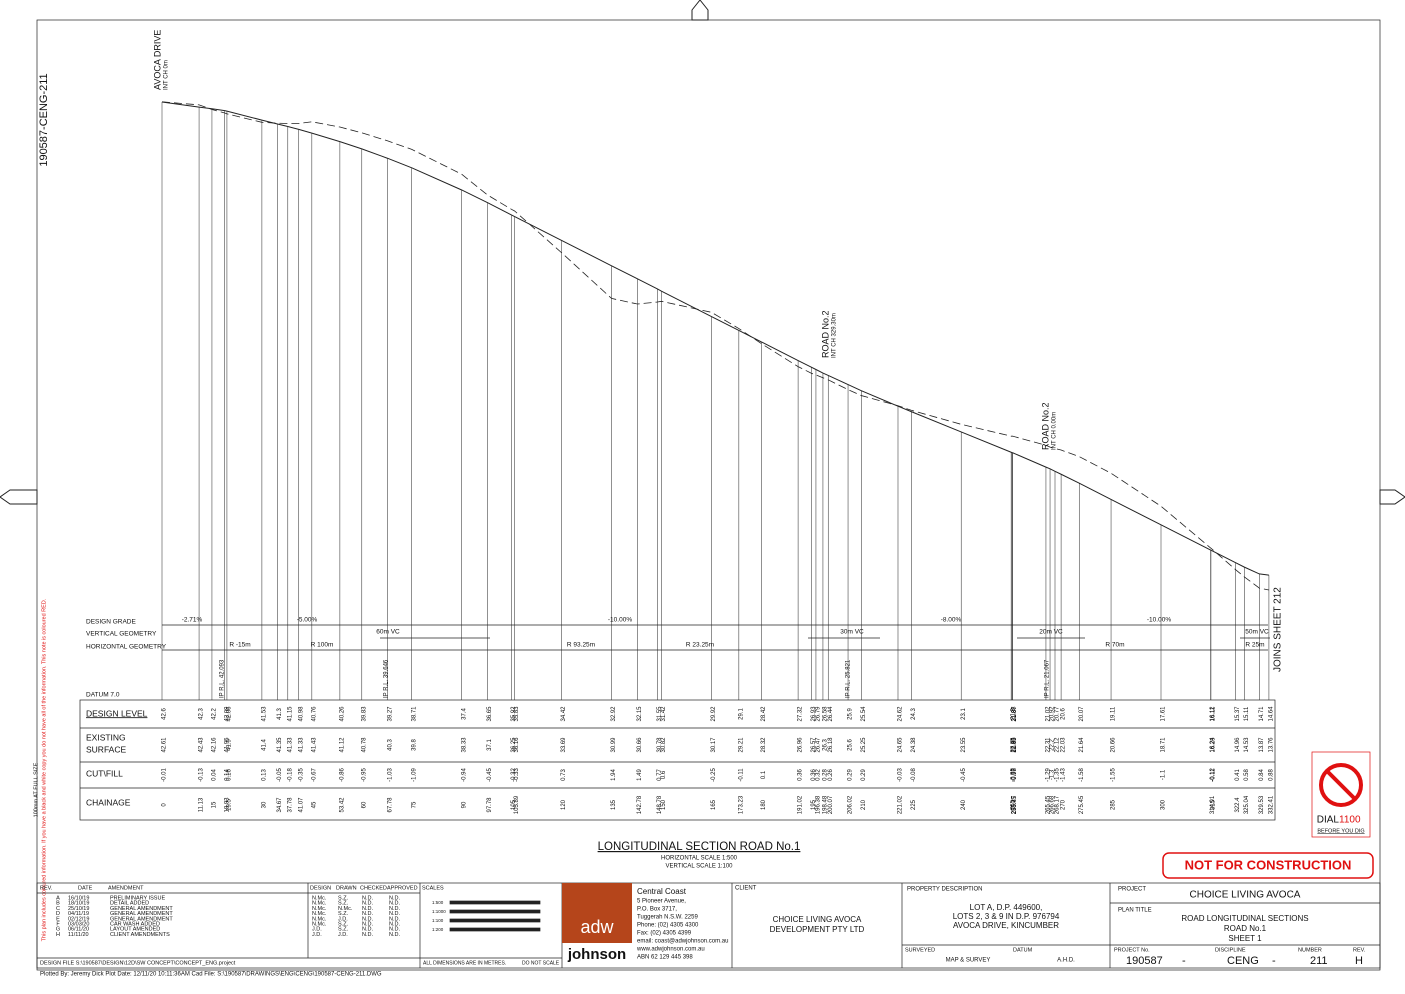 The image size is (1405, 994). I want to click on existing-level-value: 26.96, so click(801, 745).